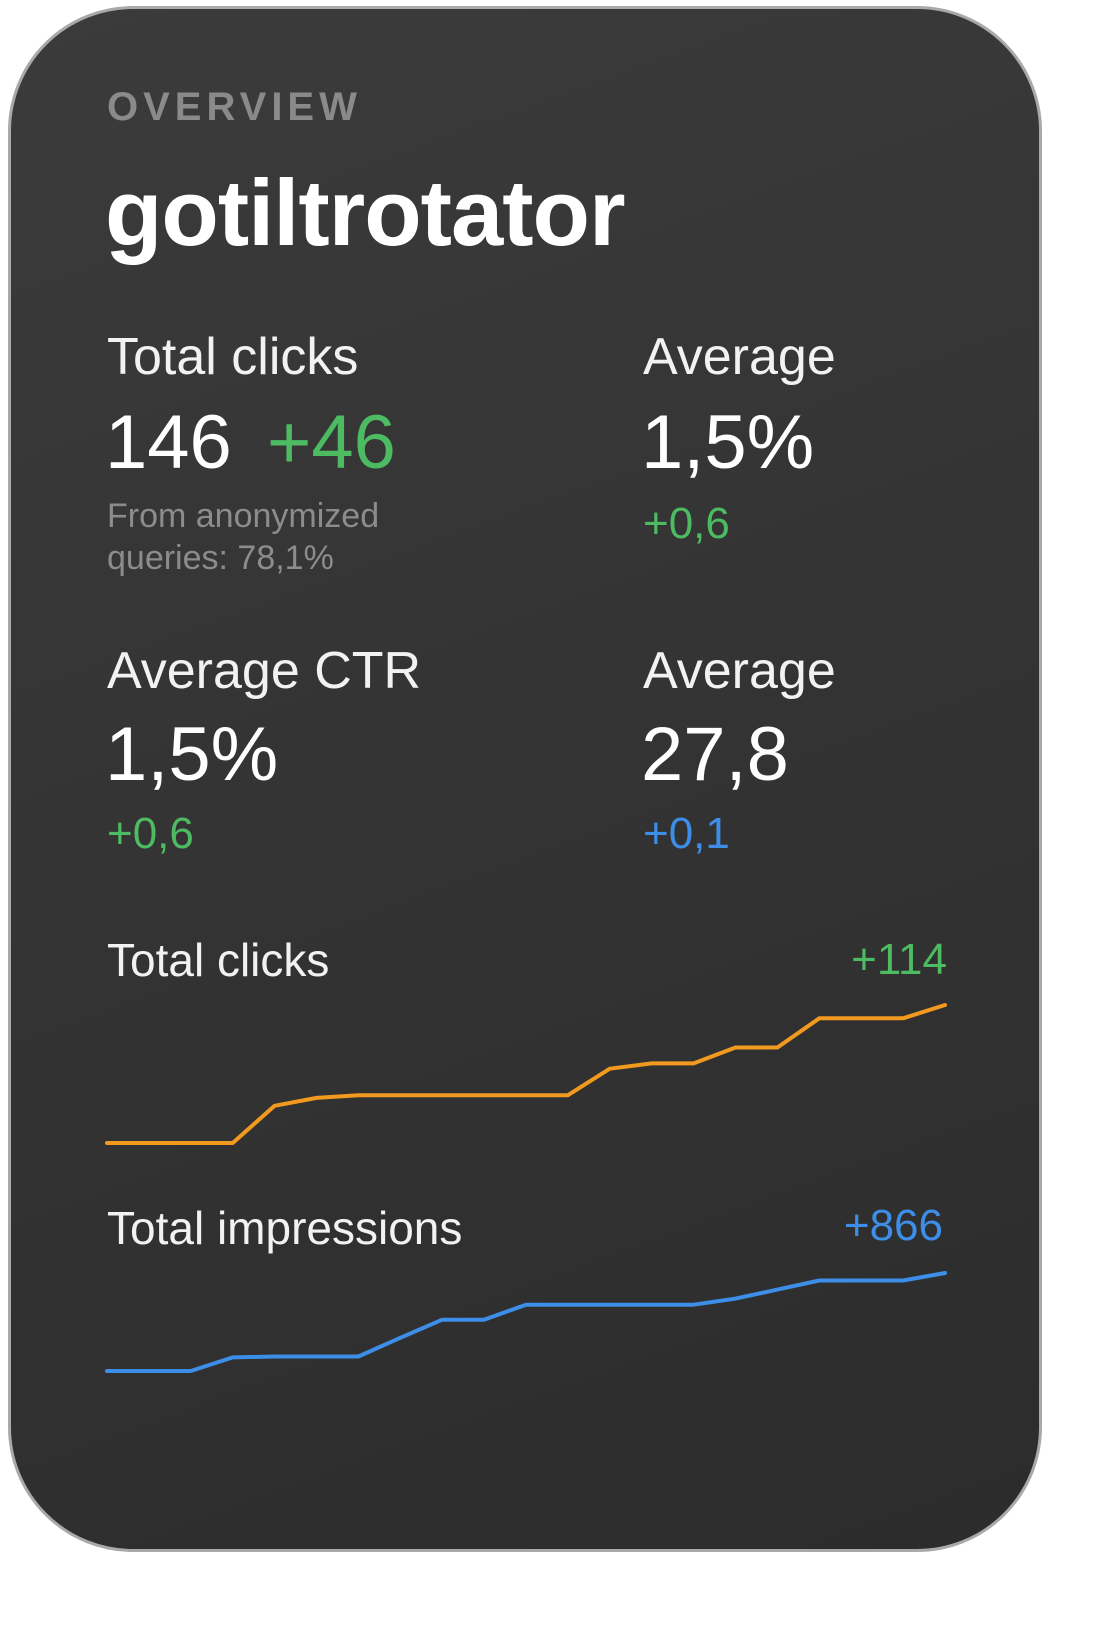  Describe the element at coordinates (264, 671) in the screenshot. I see `average-ctr-label: Average CTR` at that location.